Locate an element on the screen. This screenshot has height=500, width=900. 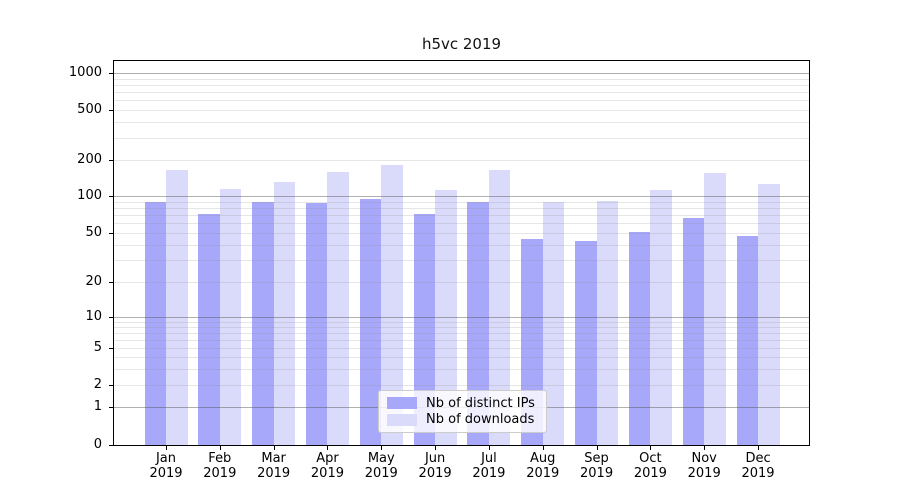
bar-downloads-sep is located at coordinates (607, 323).